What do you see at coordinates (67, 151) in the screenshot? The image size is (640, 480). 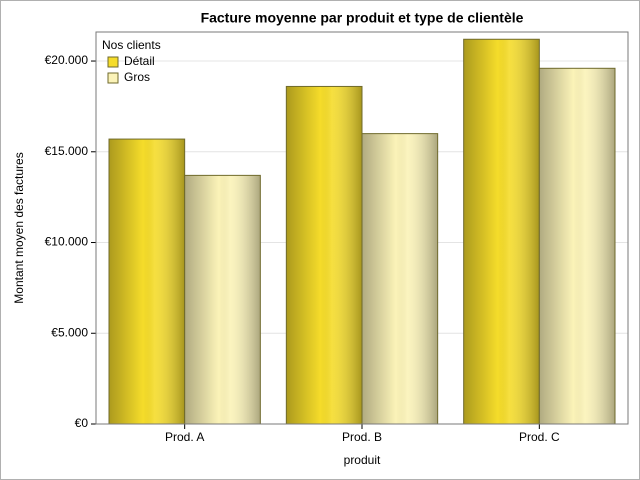 I see `y-tick-label: €15.000` at bounding box center [67, 151].